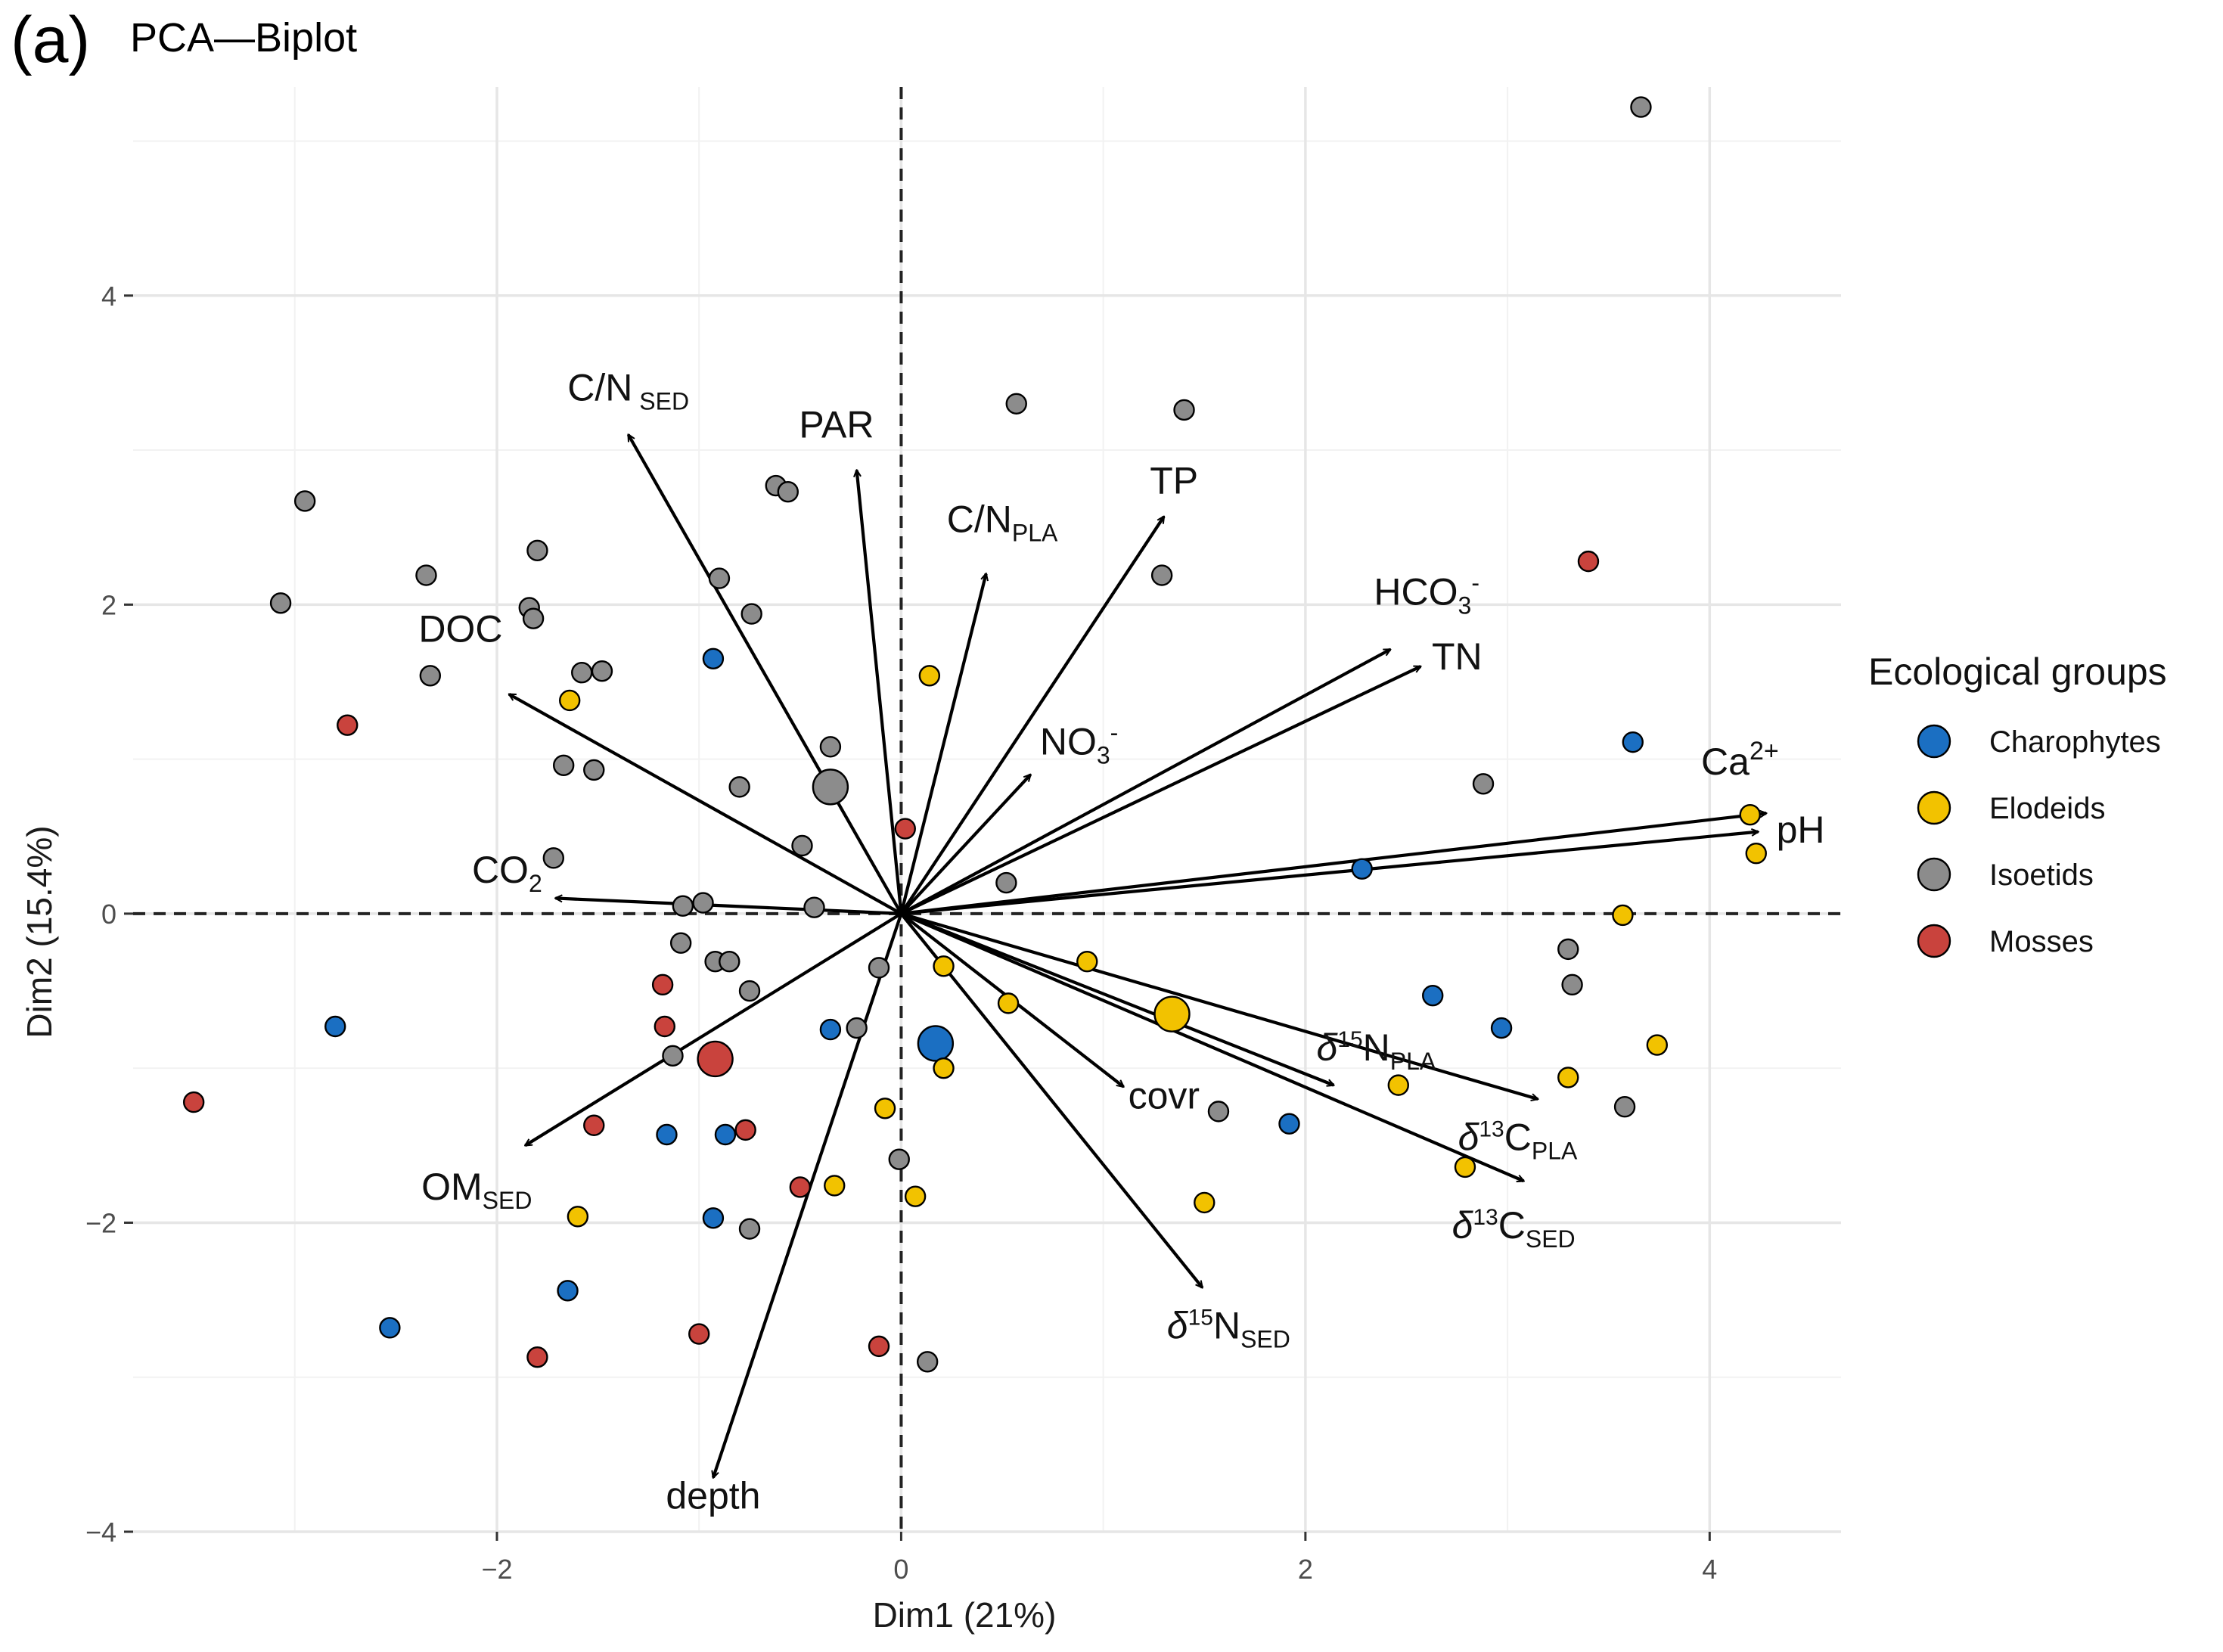 The image size is (2223, 1652). What do you see at coordinates (713, 1495) in the screenshot?
I see `vector-label: depth` at bounding box center [713, 1495].